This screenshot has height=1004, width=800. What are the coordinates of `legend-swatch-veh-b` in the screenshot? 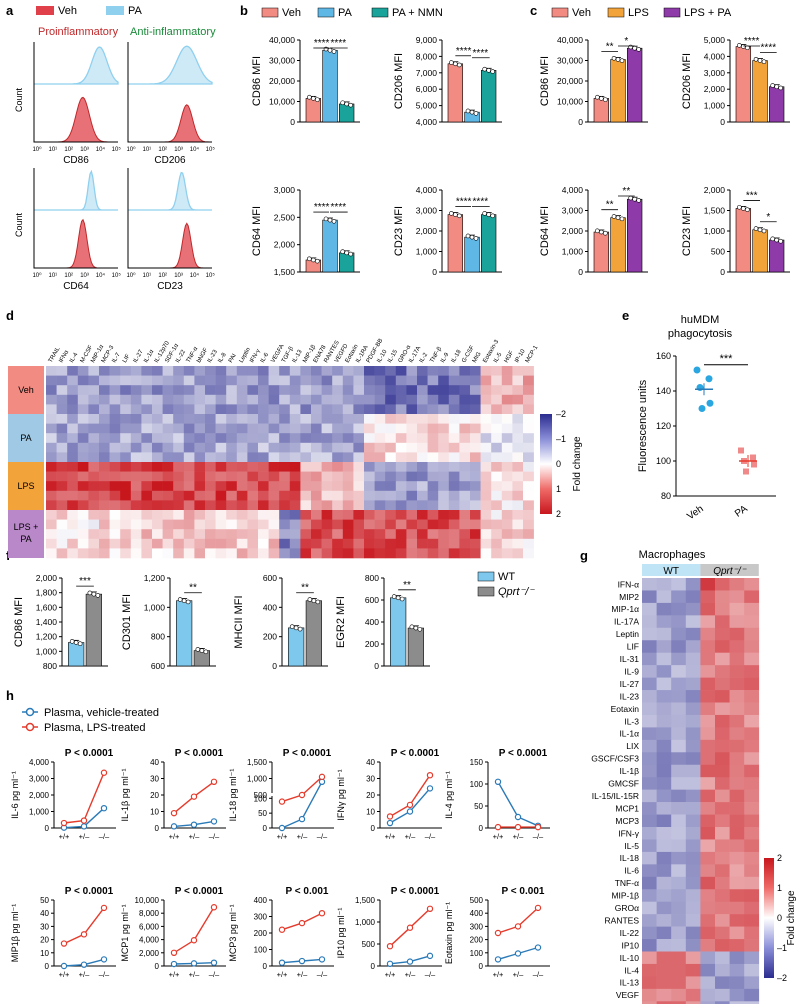 It's located at (270, 12).